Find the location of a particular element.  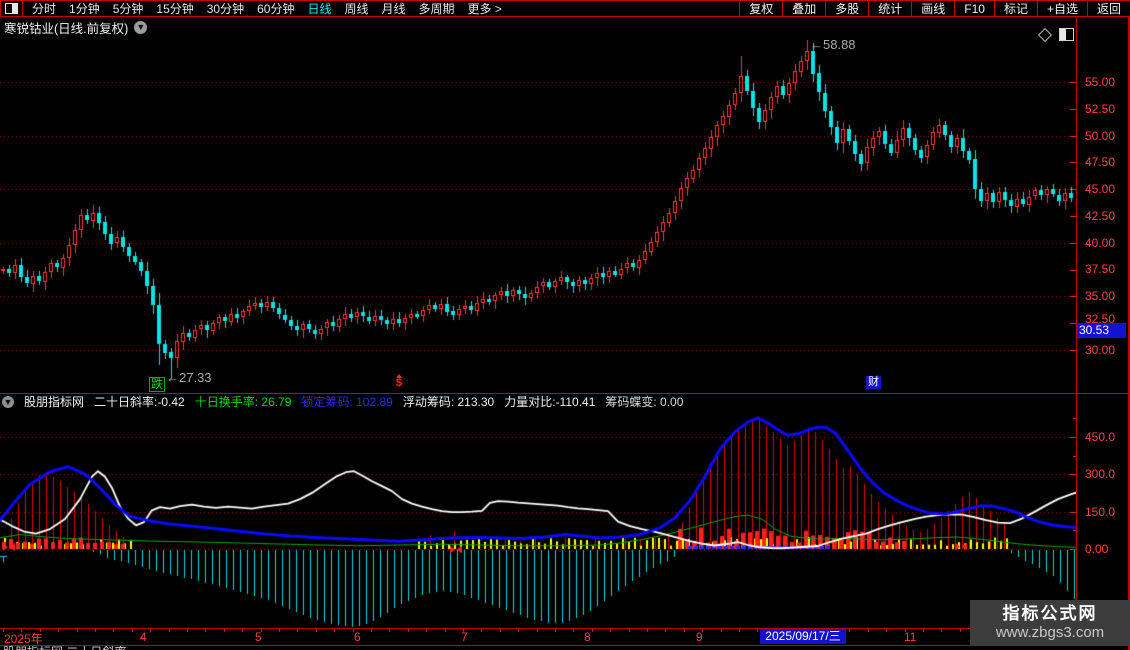

split-window-icon is located at coordinates (11, 8).